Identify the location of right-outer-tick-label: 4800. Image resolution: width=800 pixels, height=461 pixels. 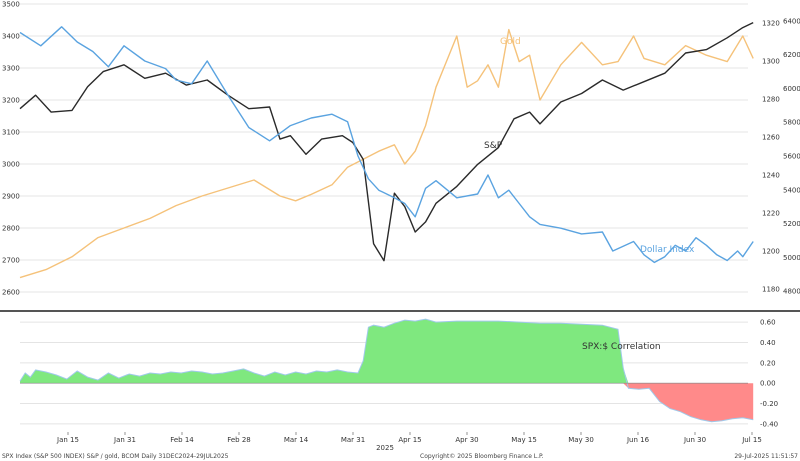
(791, 292).